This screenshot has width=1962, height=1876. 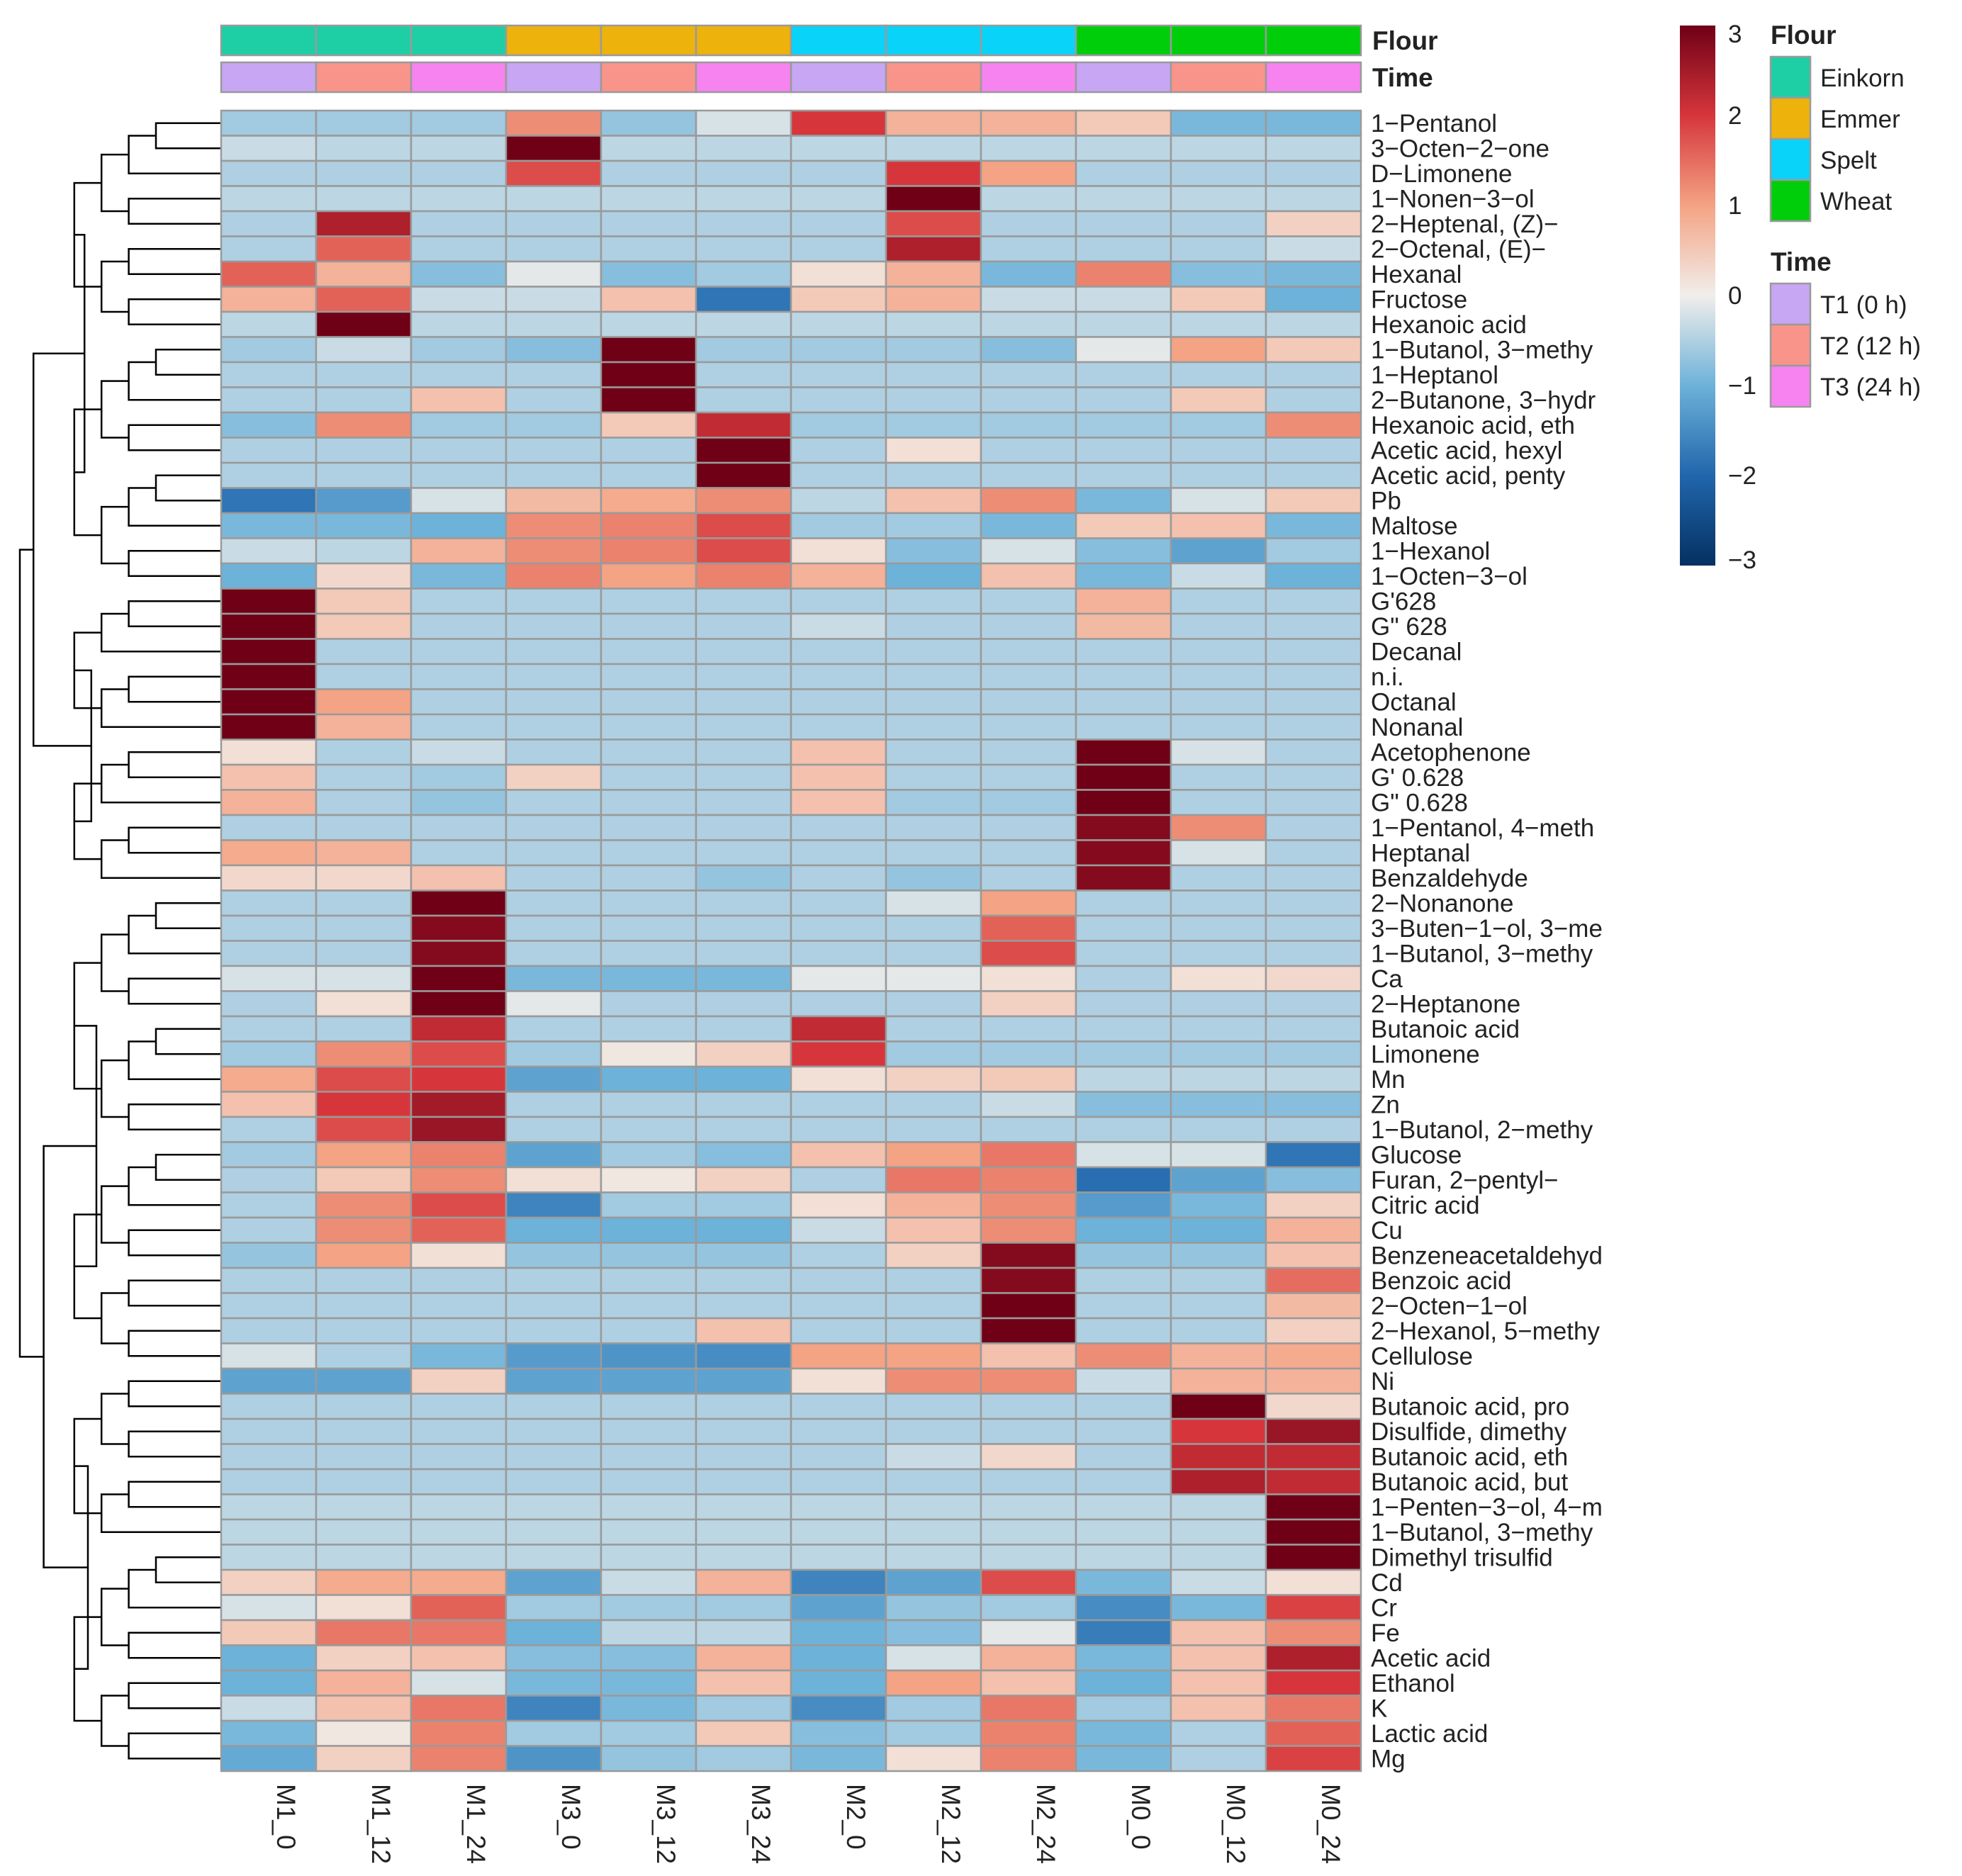 What do you see at coordinates (1856, 201) in the screenshot?
I see `flour-legend-label: Wheat` at bounding box center [1856, 201].